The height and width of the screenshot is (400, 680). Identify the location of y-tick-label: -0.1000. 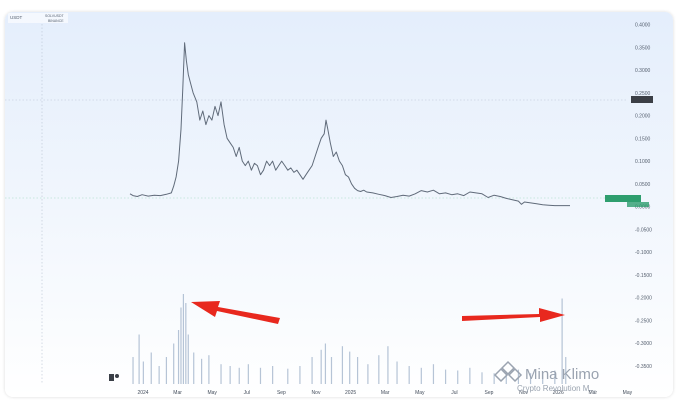
(643, 253).